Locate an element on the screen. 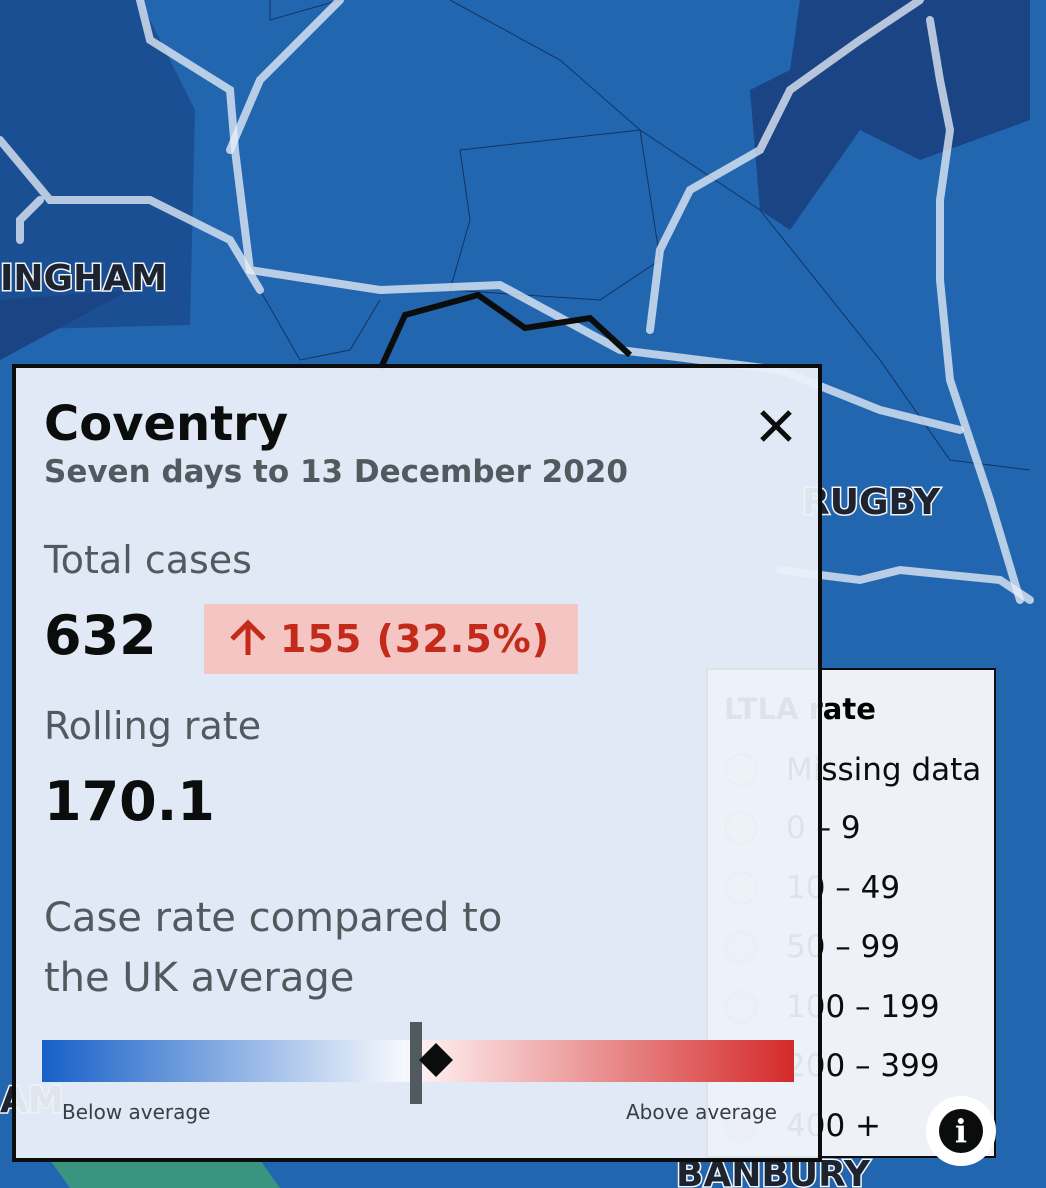  place-label: INGHAM is located at coordinates (83, 278).